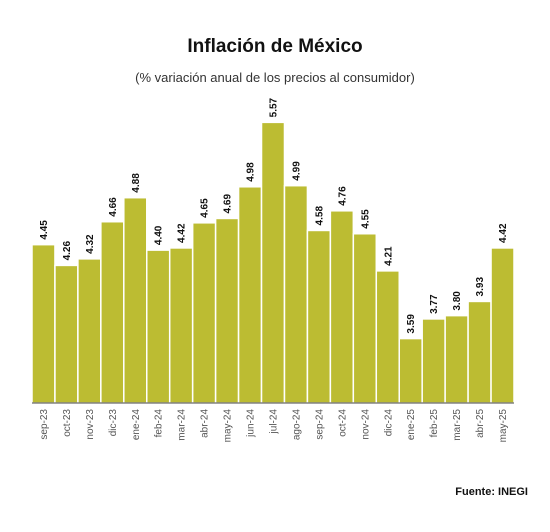 The width and height of the screenshot is (550, 532). What do you see at coordinates (274, 422) in the screenshot?
I see `x-tick-label: jul-24` at bounding box center [274, 422].